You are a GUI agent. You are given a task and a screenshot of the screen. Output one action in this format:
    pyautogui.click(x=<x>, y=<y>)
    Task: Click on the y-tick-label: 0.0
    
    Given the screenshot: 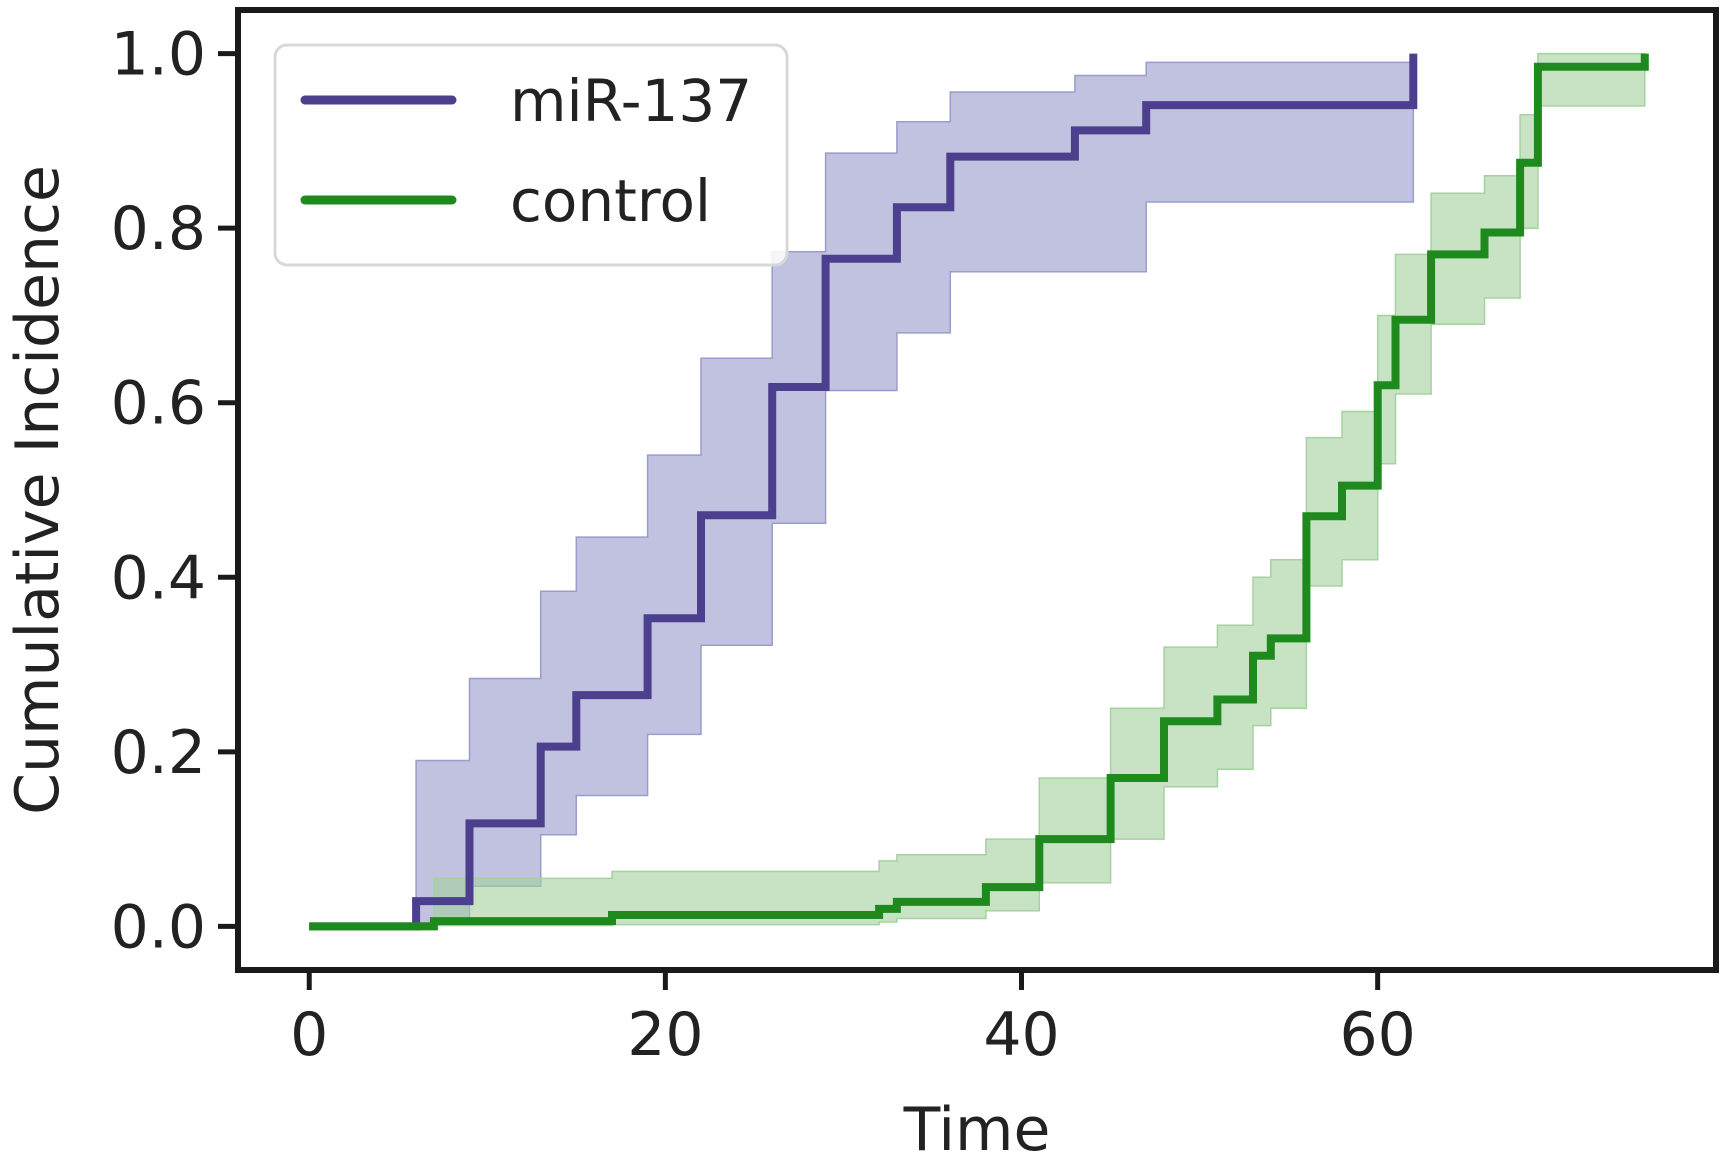 What is the action you would take?
    pyautogui.click(x=158, y=927)
    